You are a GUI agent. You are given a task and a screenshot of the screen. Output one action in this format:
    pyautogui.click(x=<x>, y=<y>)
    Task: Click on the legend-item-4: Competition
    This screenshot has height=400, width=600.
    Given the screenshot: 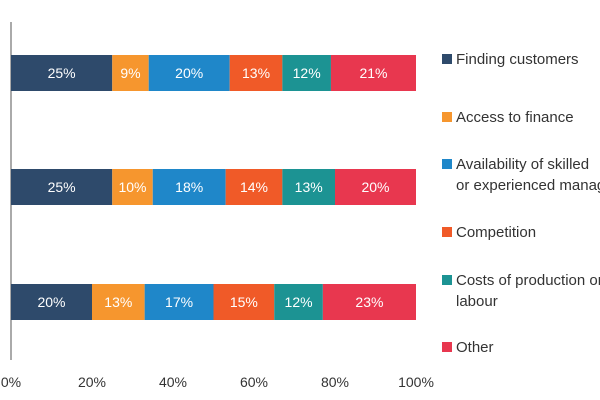 What is the action you would take?
    pyautogui.click(x=489, y=232)
    